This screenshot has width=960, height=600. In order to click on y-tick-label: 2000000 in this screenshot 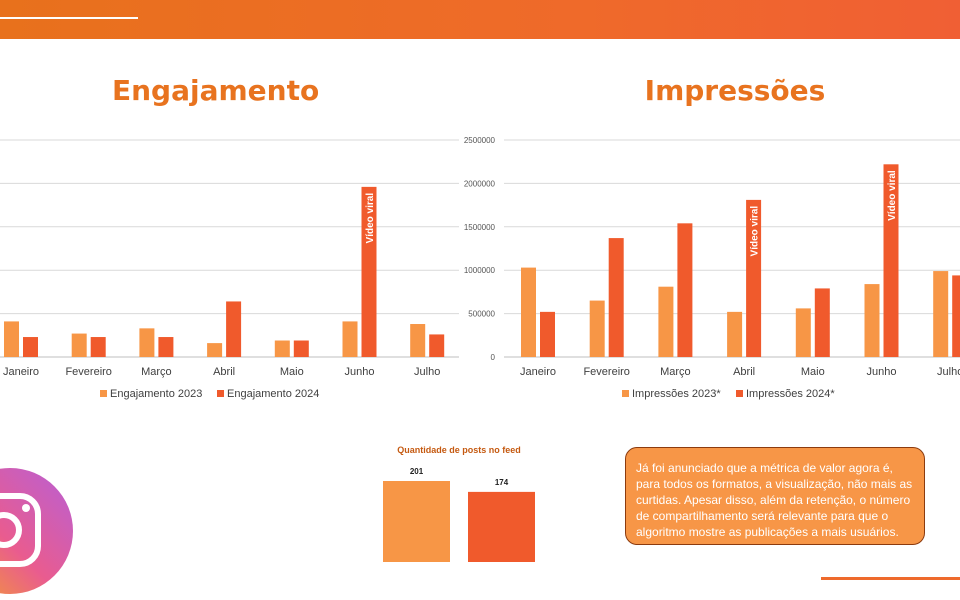, I will do `click(480, 183)`.